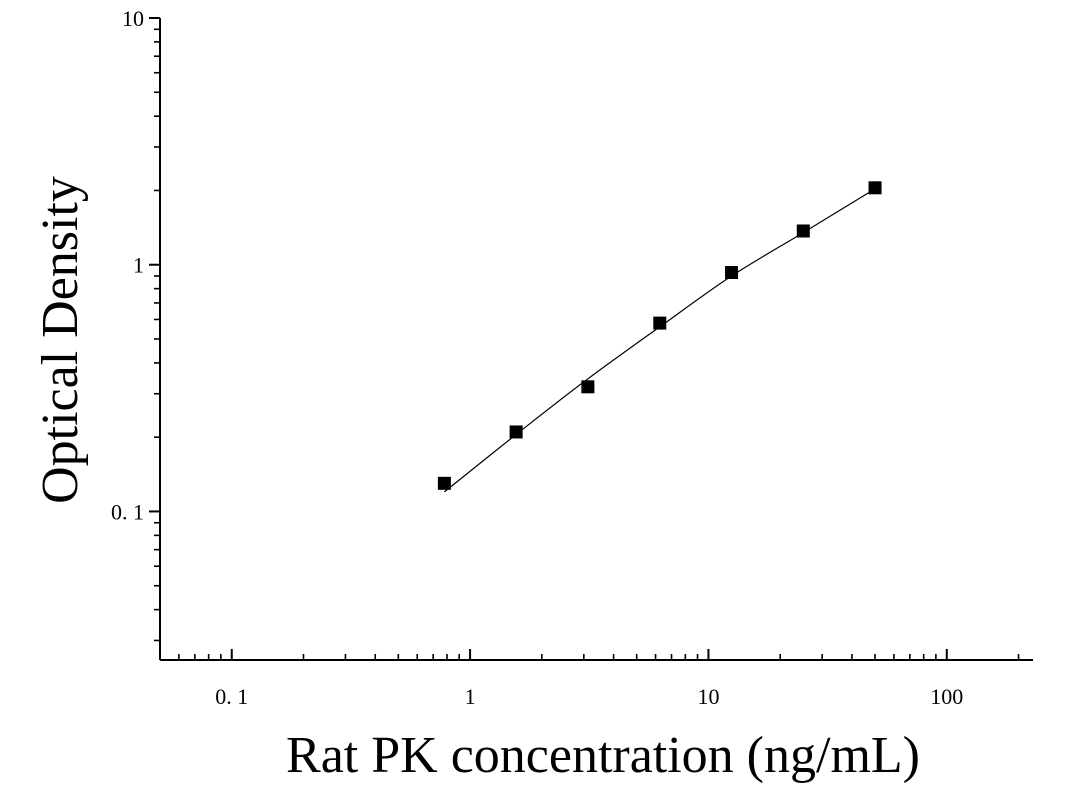 The height and width of the screenshot is (794, 1068). What do you see at coordinates (231, 696) in the screenshot?
I see `x-tick-label: 0. 1` at bounding box center [231, 696].